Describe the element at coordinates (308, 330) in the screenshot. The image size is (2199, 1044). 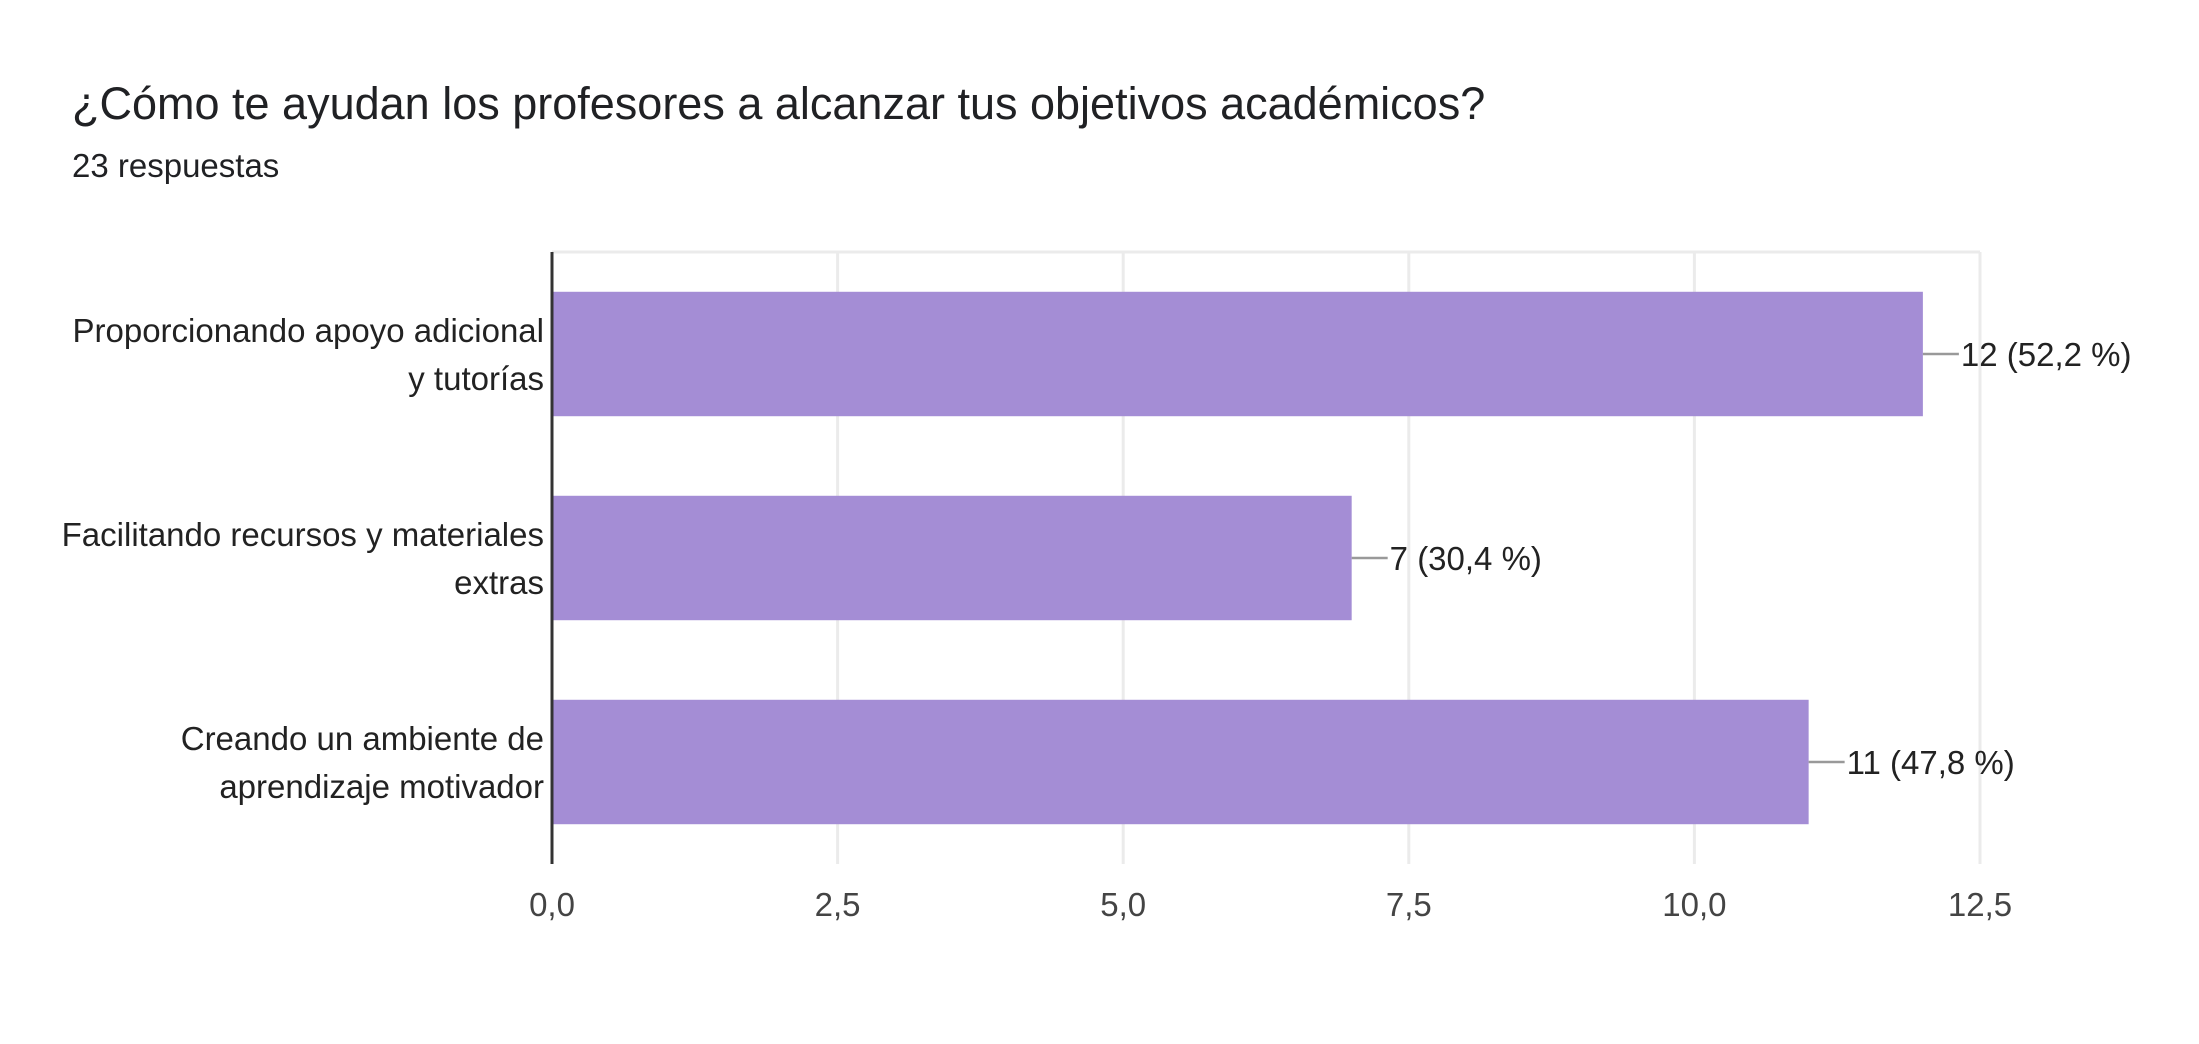
I see `category-label: Proporcionando apoyo adicional` at that location.